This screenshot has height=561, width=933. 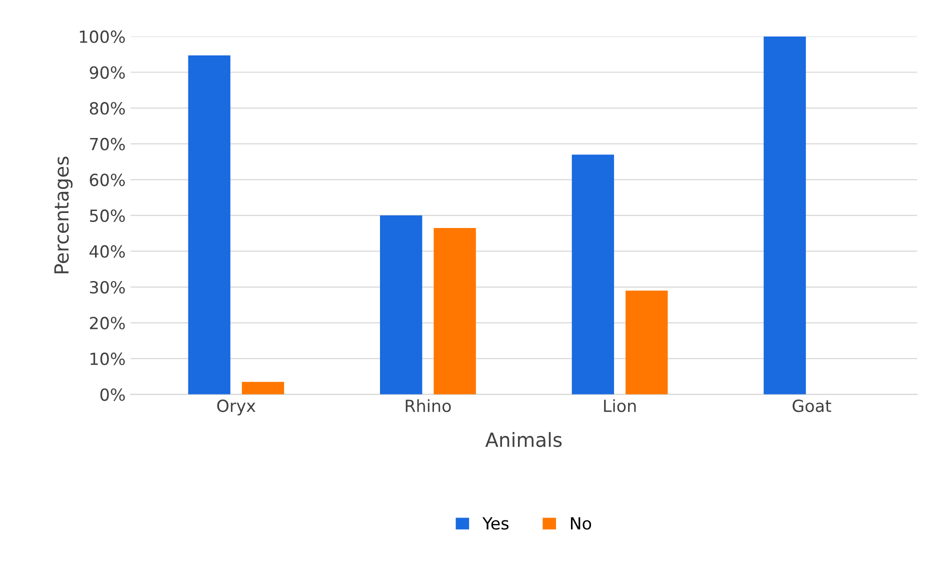 I want to click on y-tick-label: 50%, so click(x=107, y=215).